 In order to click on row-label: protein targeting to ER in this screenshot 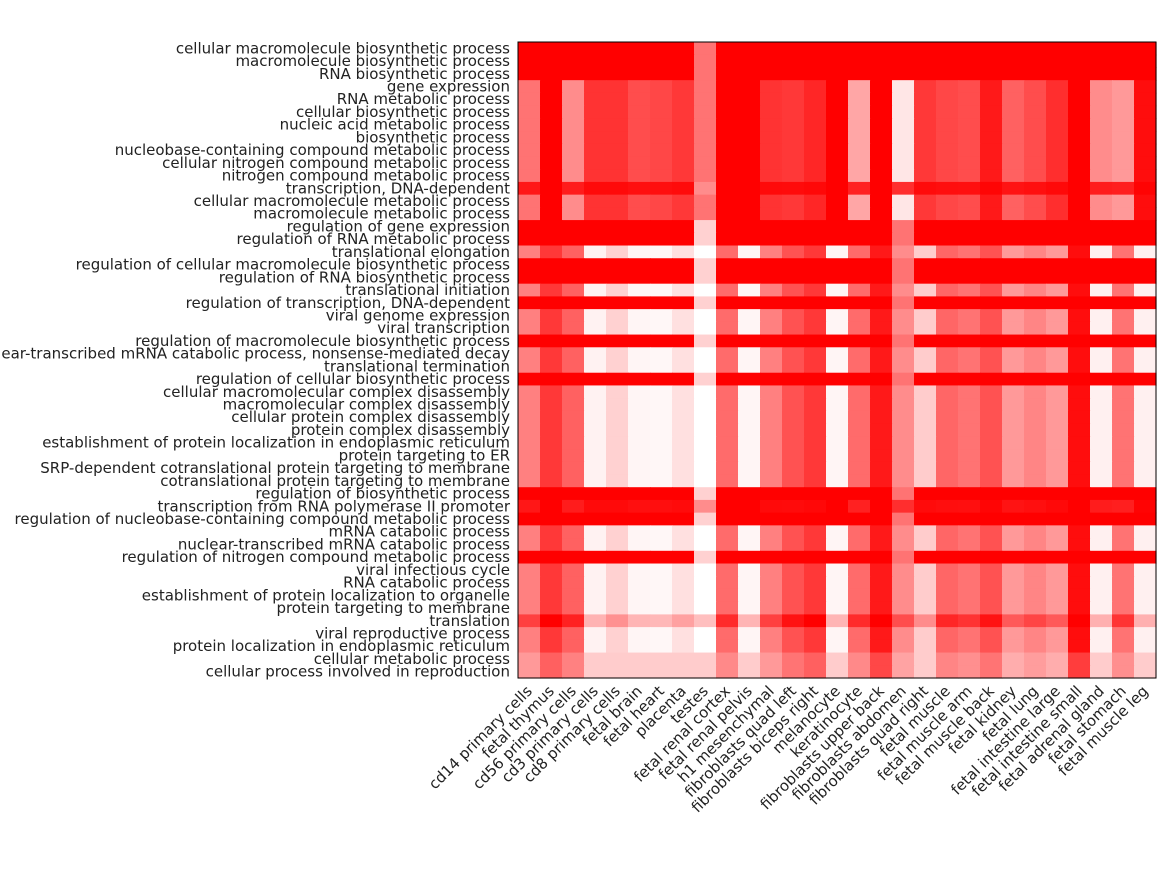, I will do `click(424, 455)`.